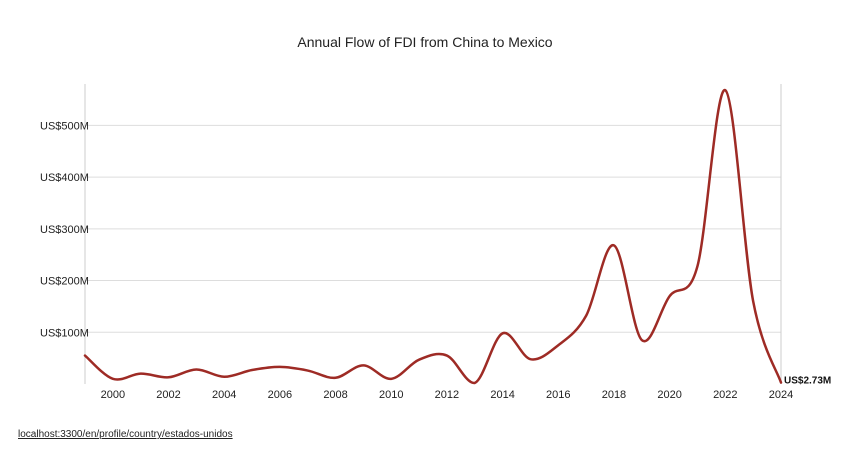 The image size is (850, 457). I want to click on x-tick-label: 2002, so click(168, 395).